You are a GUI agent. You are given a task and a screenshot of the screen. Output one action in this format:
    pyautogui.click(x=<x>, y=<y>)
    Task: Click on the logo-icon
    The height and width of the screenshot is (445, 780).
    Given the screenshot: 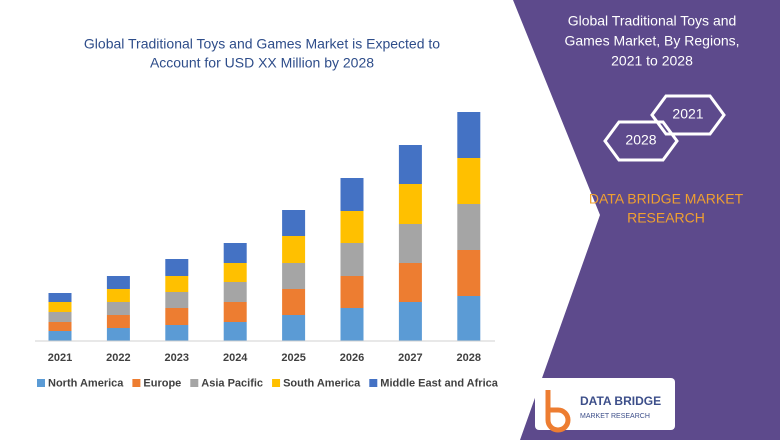 What is the action you would take?
    pyautogui.click(x=558, y=411)
    